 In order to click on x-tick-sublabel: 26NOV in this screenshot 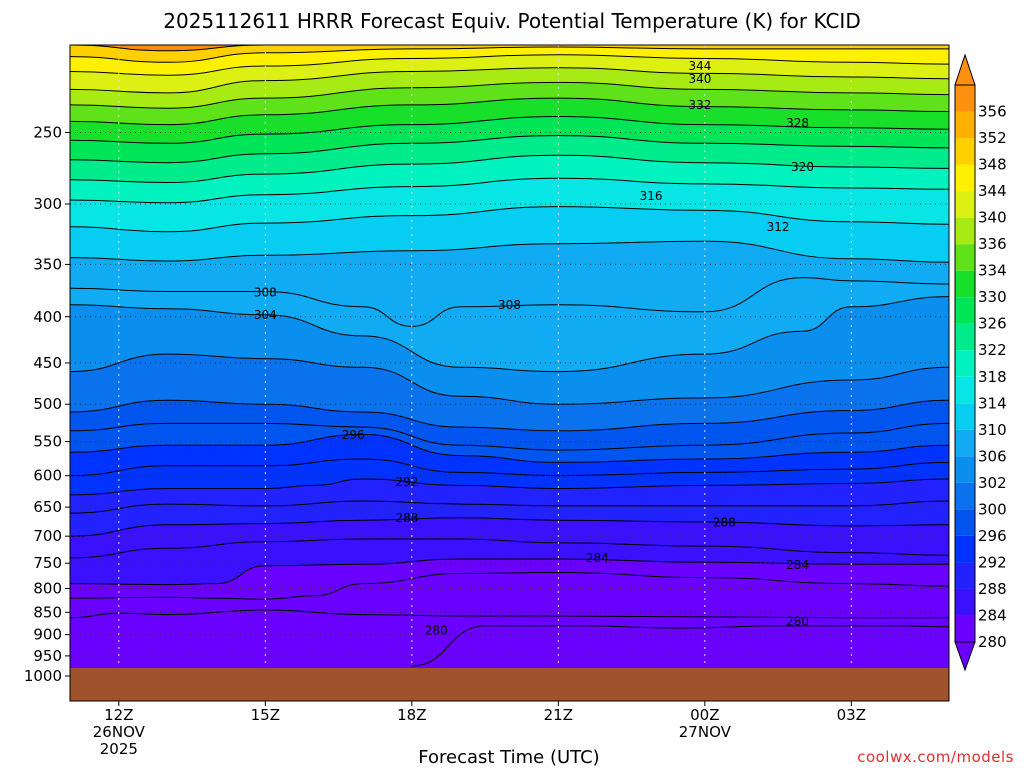, I will do `click(119, 732)`.